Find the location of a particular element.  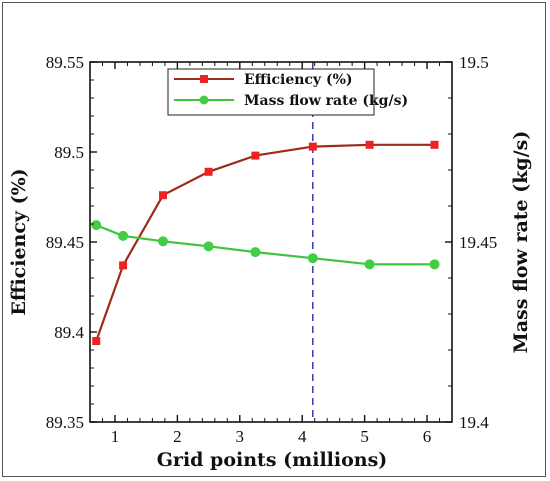

right-axis-title: Mass flow rate (kg/s) is located at coordinates (521, 242).